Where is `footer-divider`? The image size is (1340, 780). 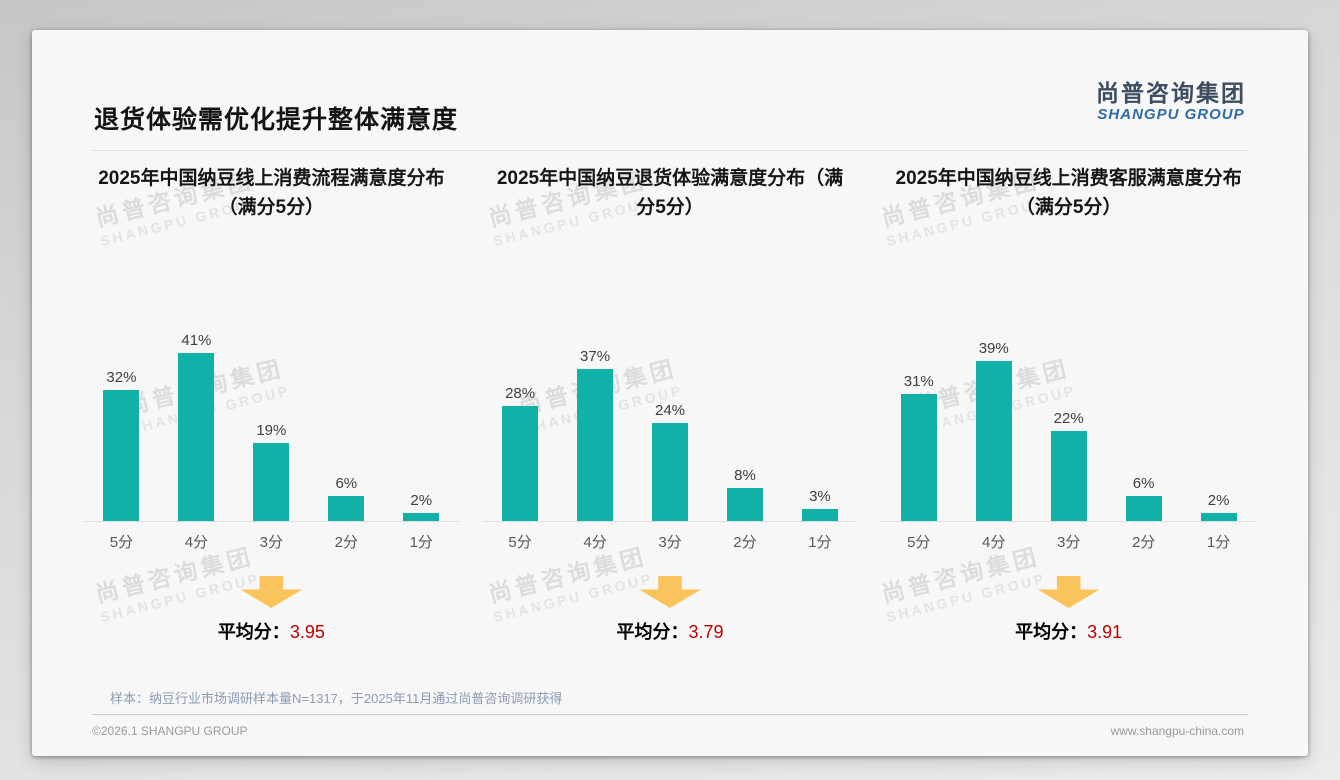
footer-divider is located at coordinates (670, 714).